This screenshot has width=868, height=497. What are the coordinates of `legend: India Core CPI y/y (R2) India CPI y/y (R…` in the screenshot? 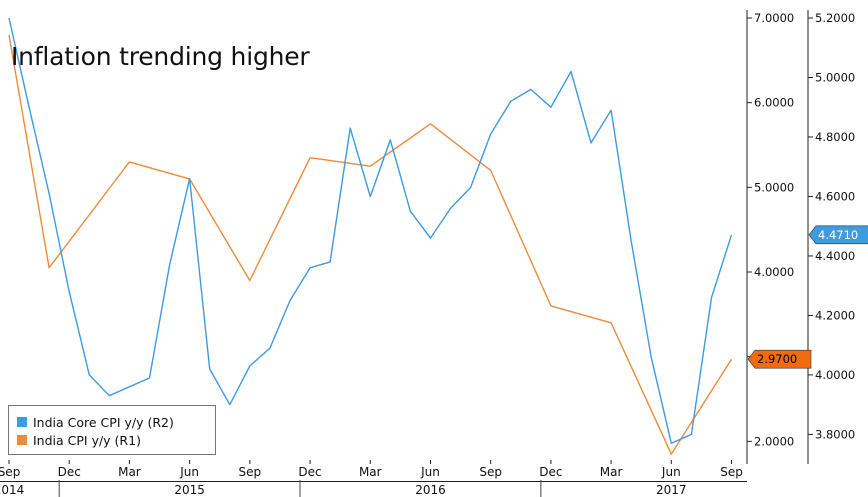 It's located at (112, 430).